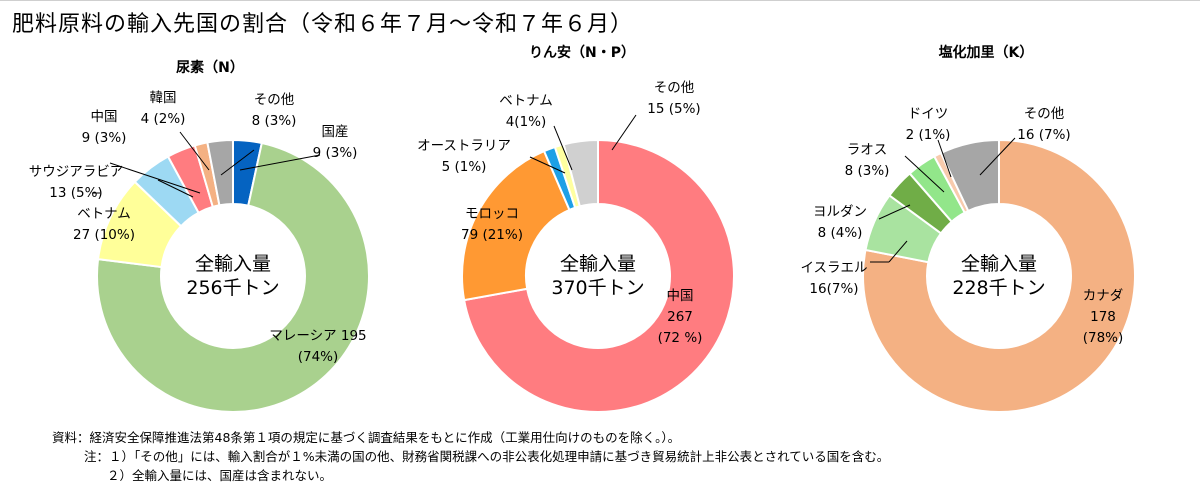  What do you see at coordinates (323, 24) in the screenshot?
I see `page-title: 肥料原料の輸入先国の割合（令和６年７月～令和７年６月）` at bounding box center [323, 24].